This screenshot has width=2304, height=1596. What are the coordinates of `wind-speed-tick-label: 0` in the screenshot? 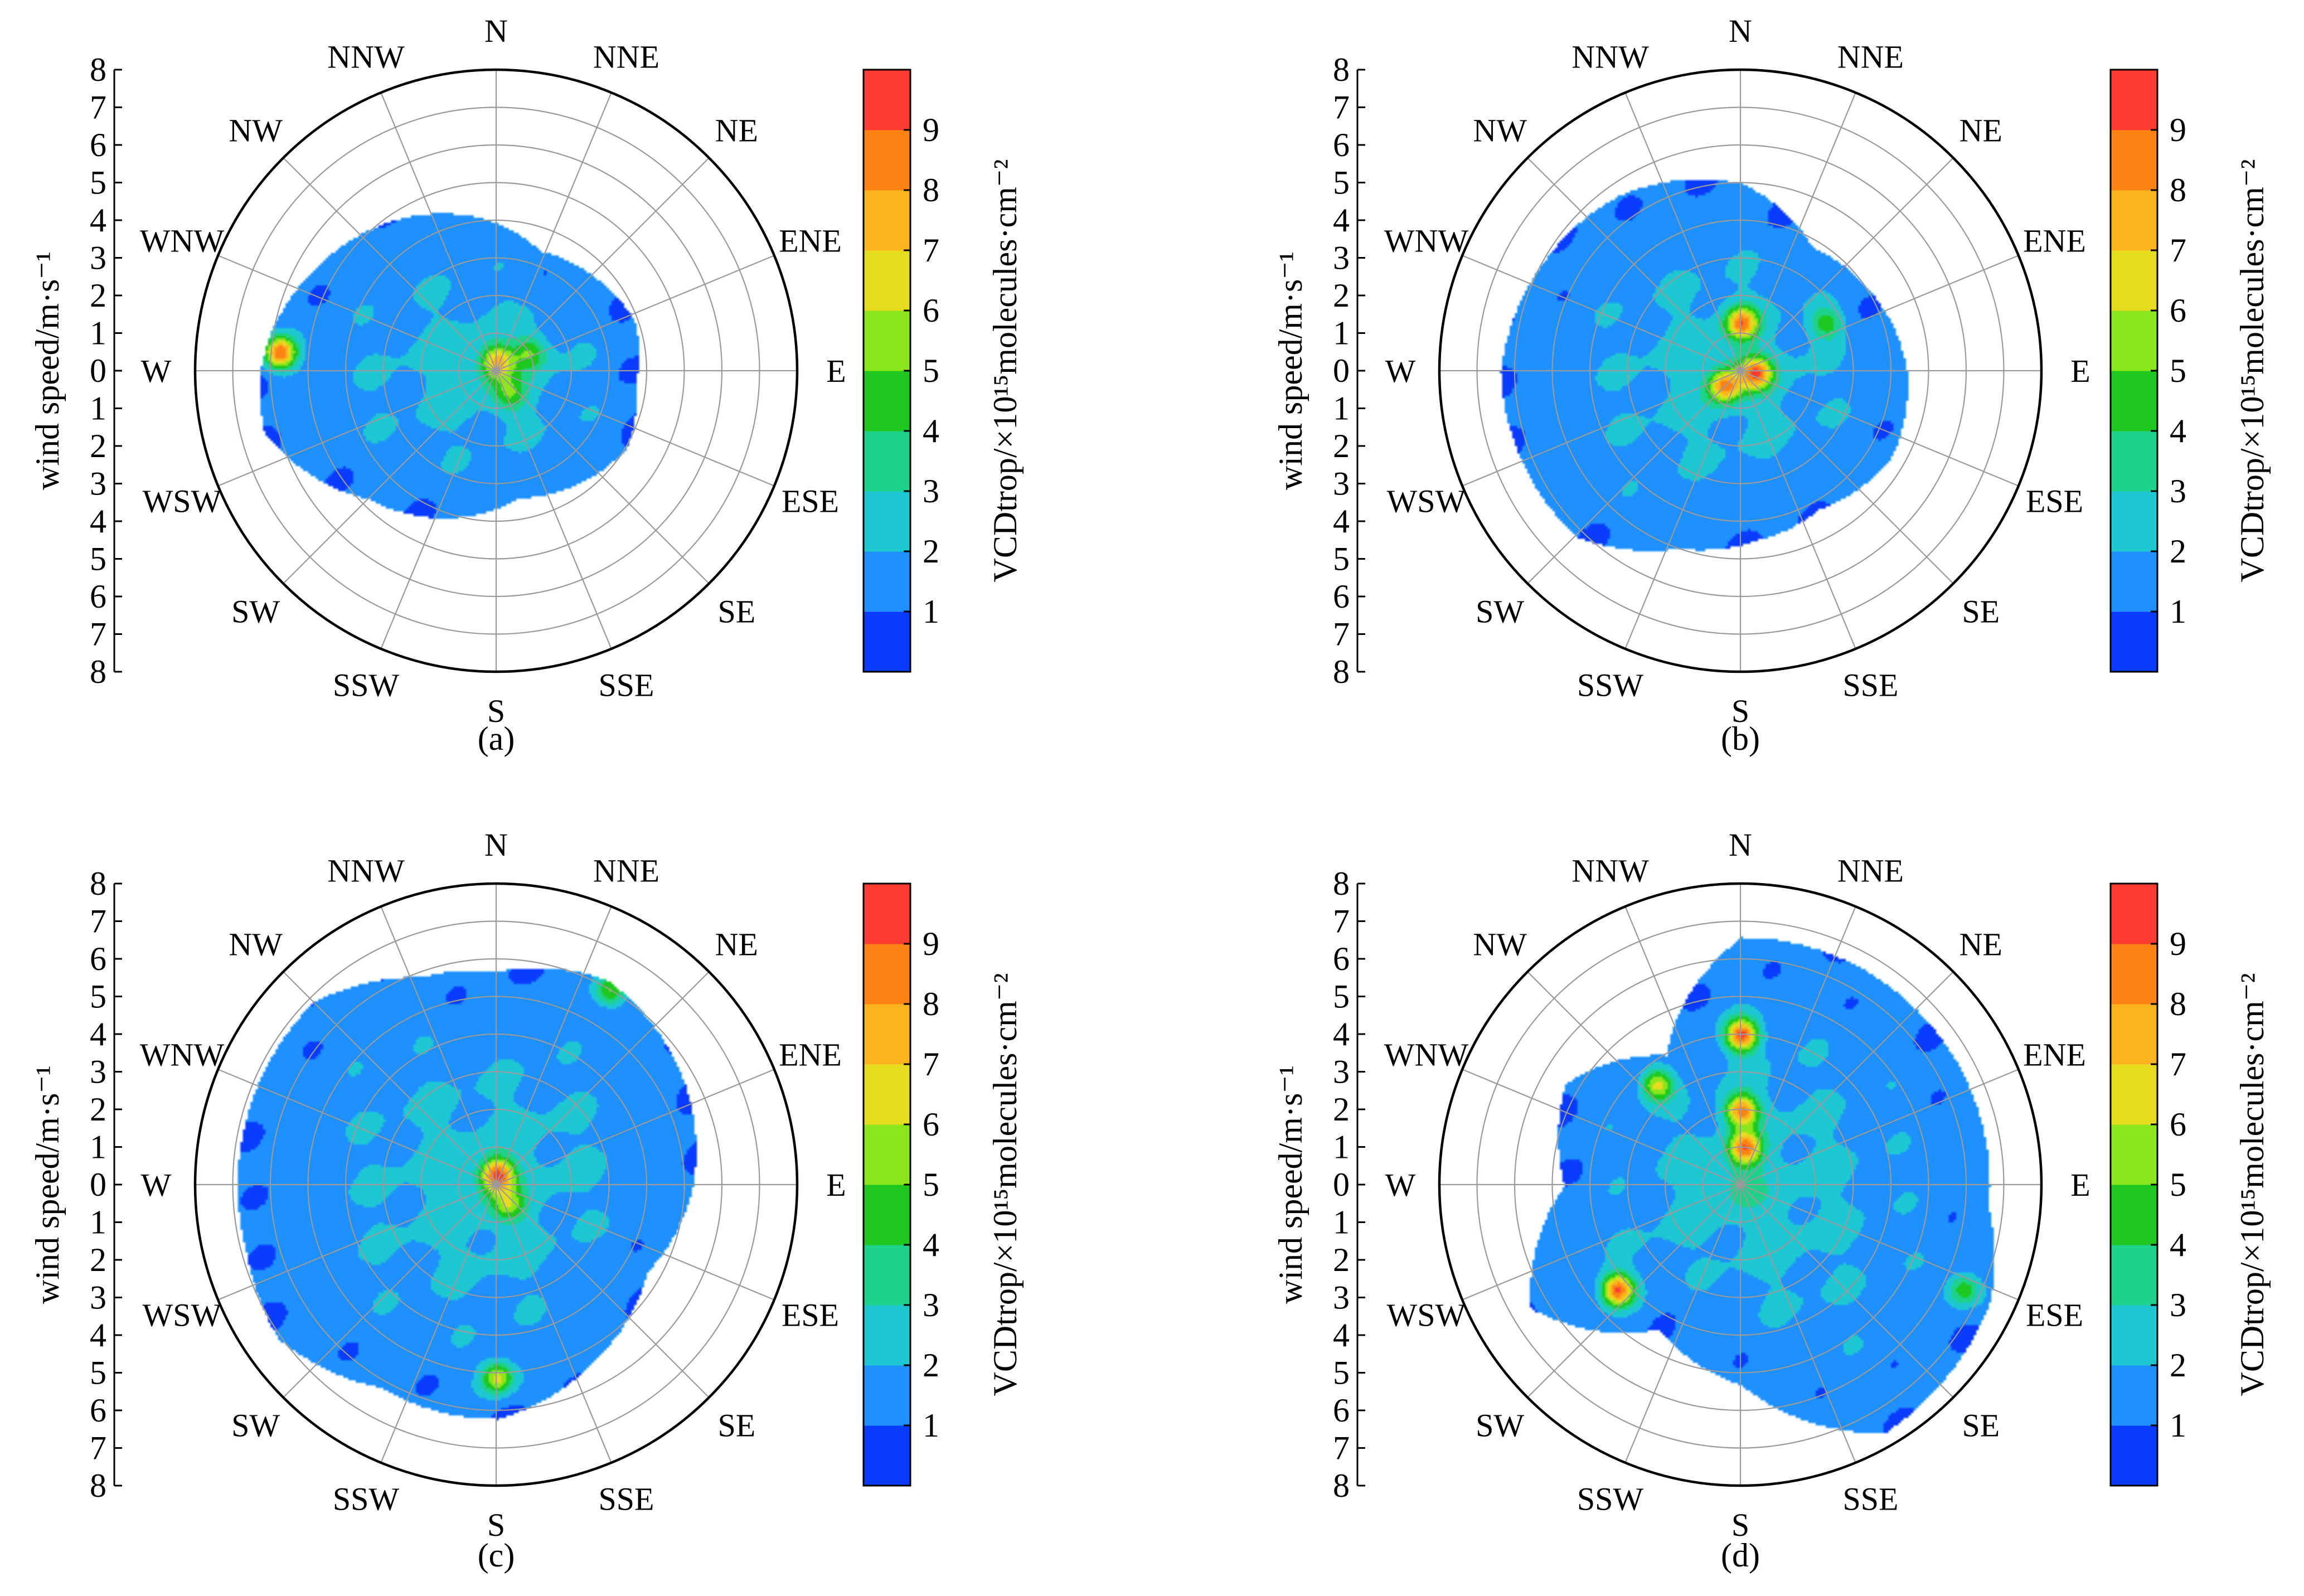 It's located at (1341, 1184).